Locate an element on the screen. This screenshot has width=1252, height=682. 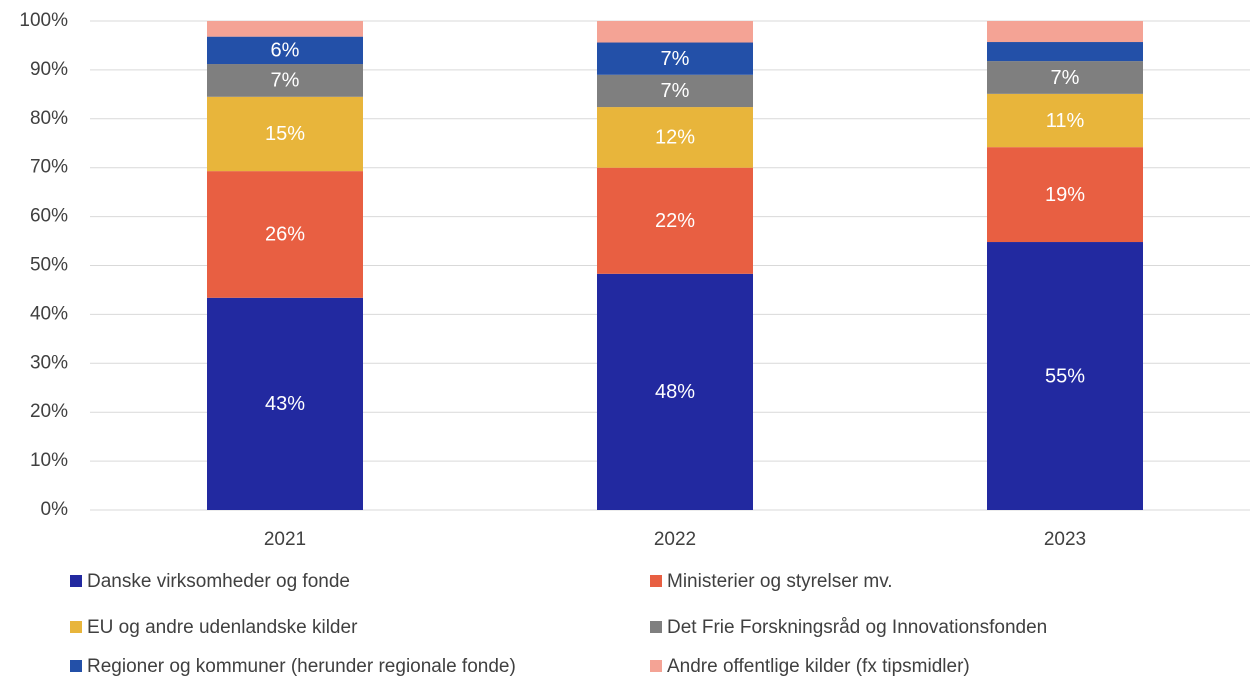
data-label: 55% is located at coordinates (1065, 376).